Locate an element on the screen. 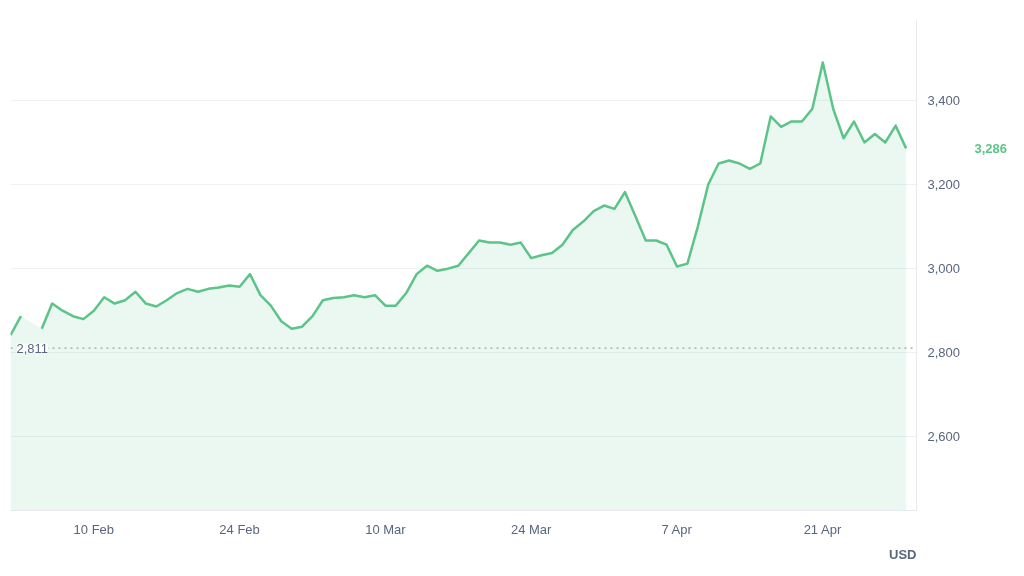 The height and width of the screenshot is (576, 1024). ref-line-label: 2,811 is located at coordinates (32, 348).